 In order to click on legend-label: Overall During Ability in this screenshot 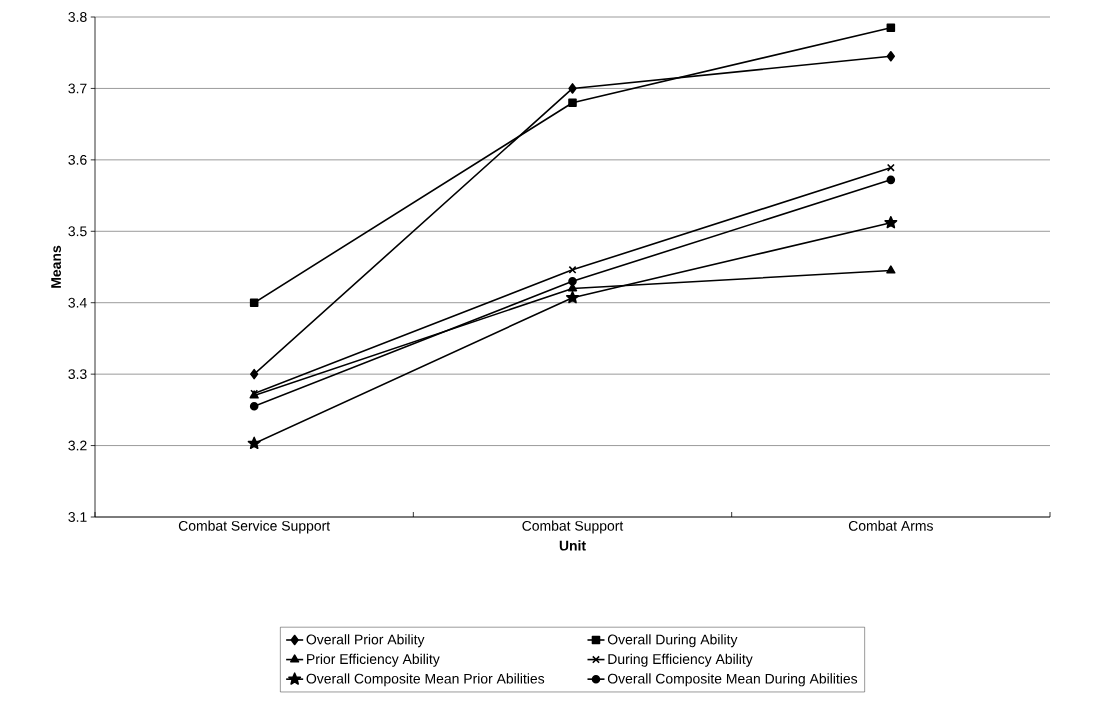, I will do `click(672, 641)`.